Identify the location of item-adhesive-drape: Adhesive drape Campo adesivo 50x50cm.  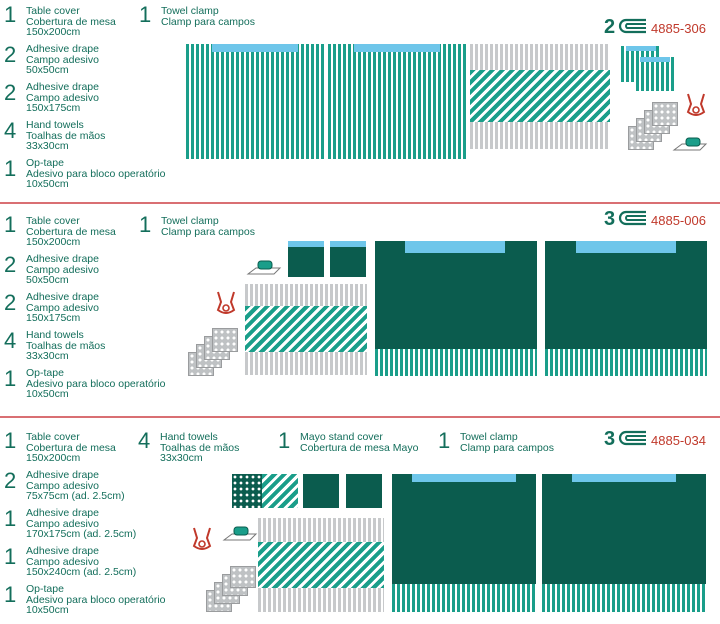
(62, 60).